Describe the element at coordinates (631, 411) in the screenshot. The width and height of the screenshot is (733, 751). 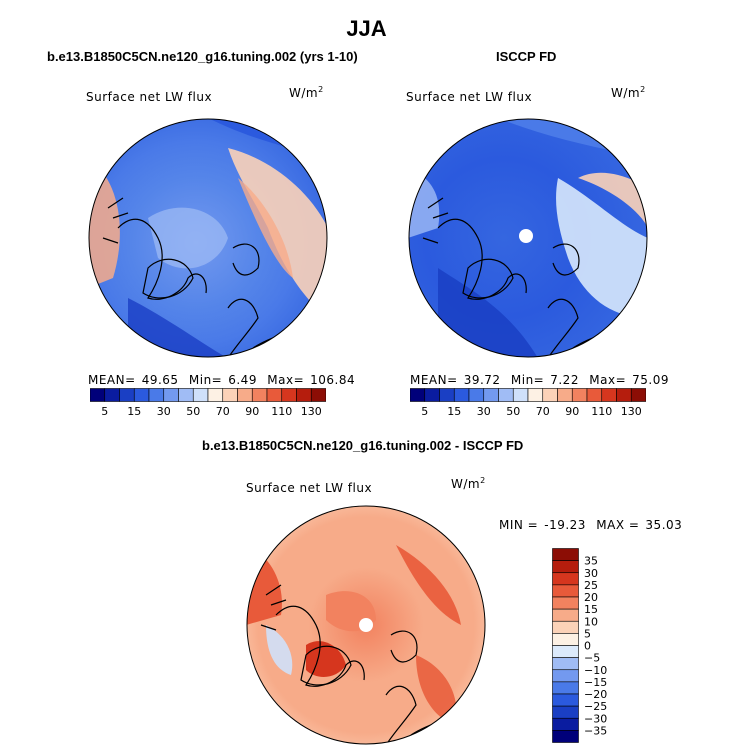
I see `colorbar-observed-tick-label: 130` at that location.